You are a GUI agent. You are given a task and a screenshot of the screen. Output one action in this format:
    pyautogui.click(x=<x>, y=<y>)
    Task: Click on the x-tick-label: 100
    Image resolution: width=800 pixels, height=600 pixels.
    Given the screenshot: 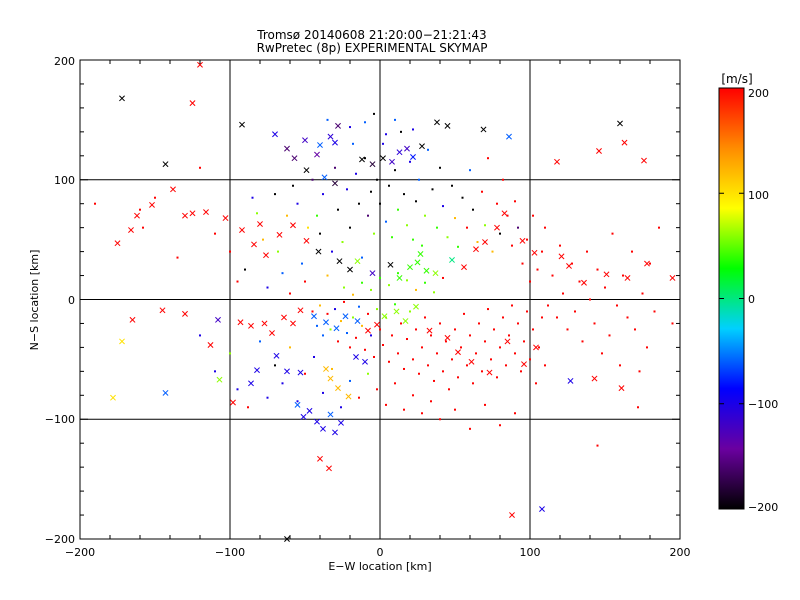 What is the action you would take?
    pyautogui.click(x=530, y=552)
    